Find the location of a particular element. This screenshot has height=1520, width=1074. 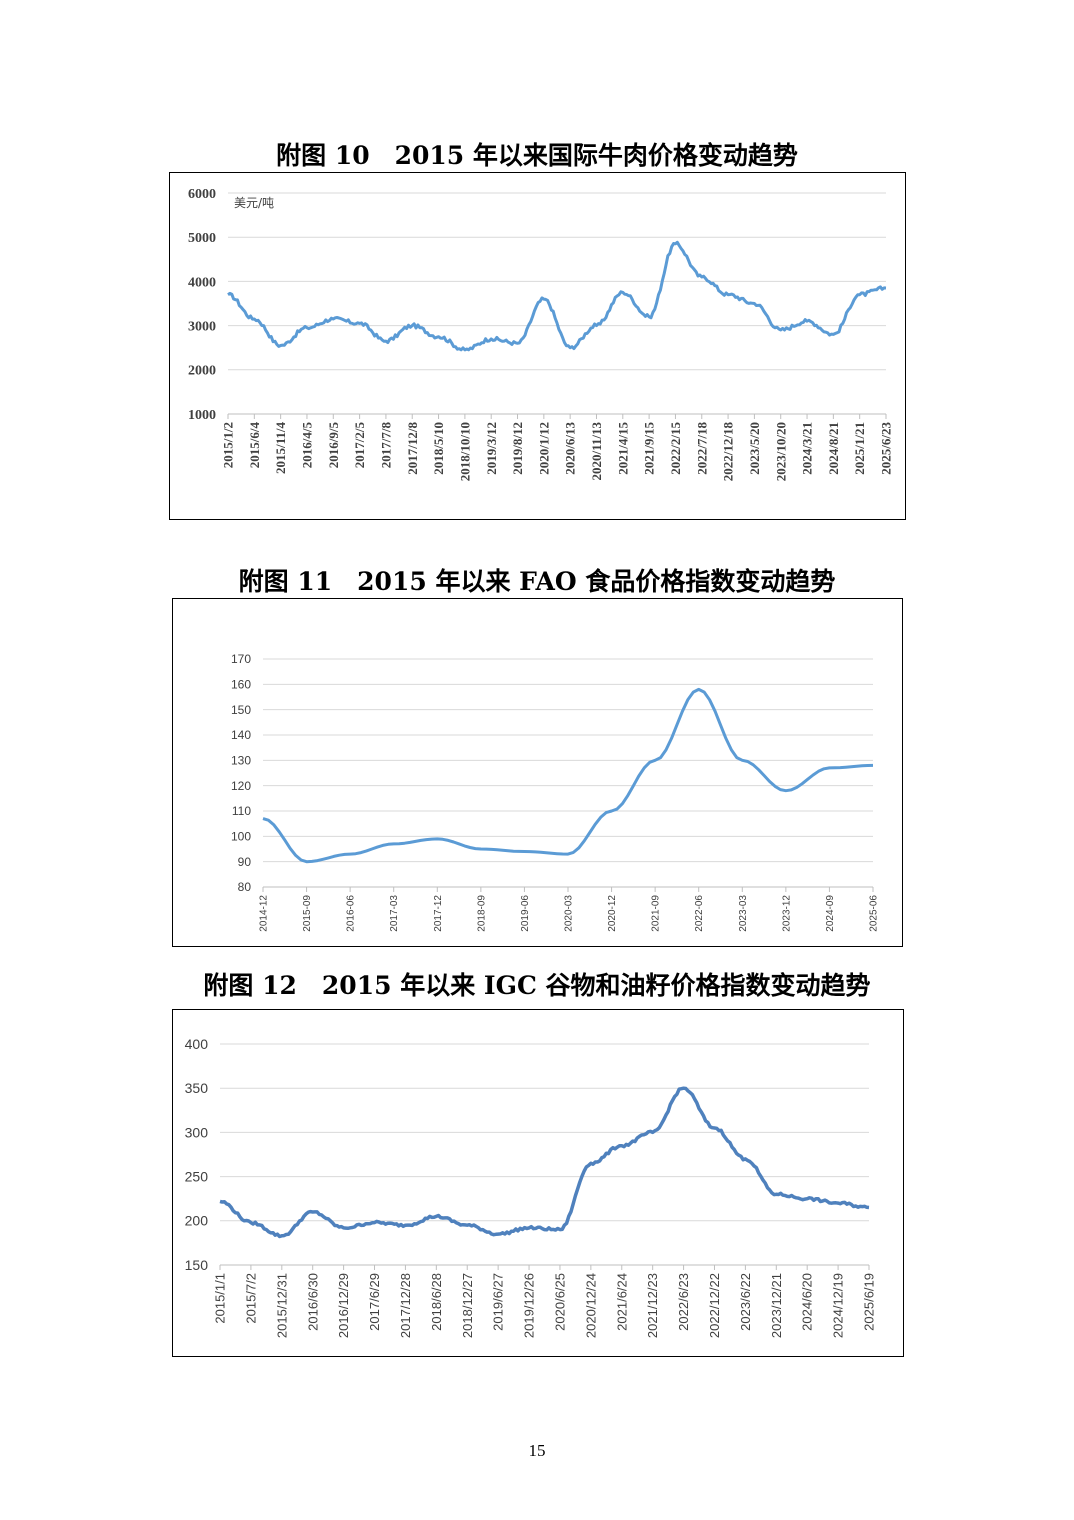

x-tick-label: 2016/9/5 is located at coordinates (333, 445).